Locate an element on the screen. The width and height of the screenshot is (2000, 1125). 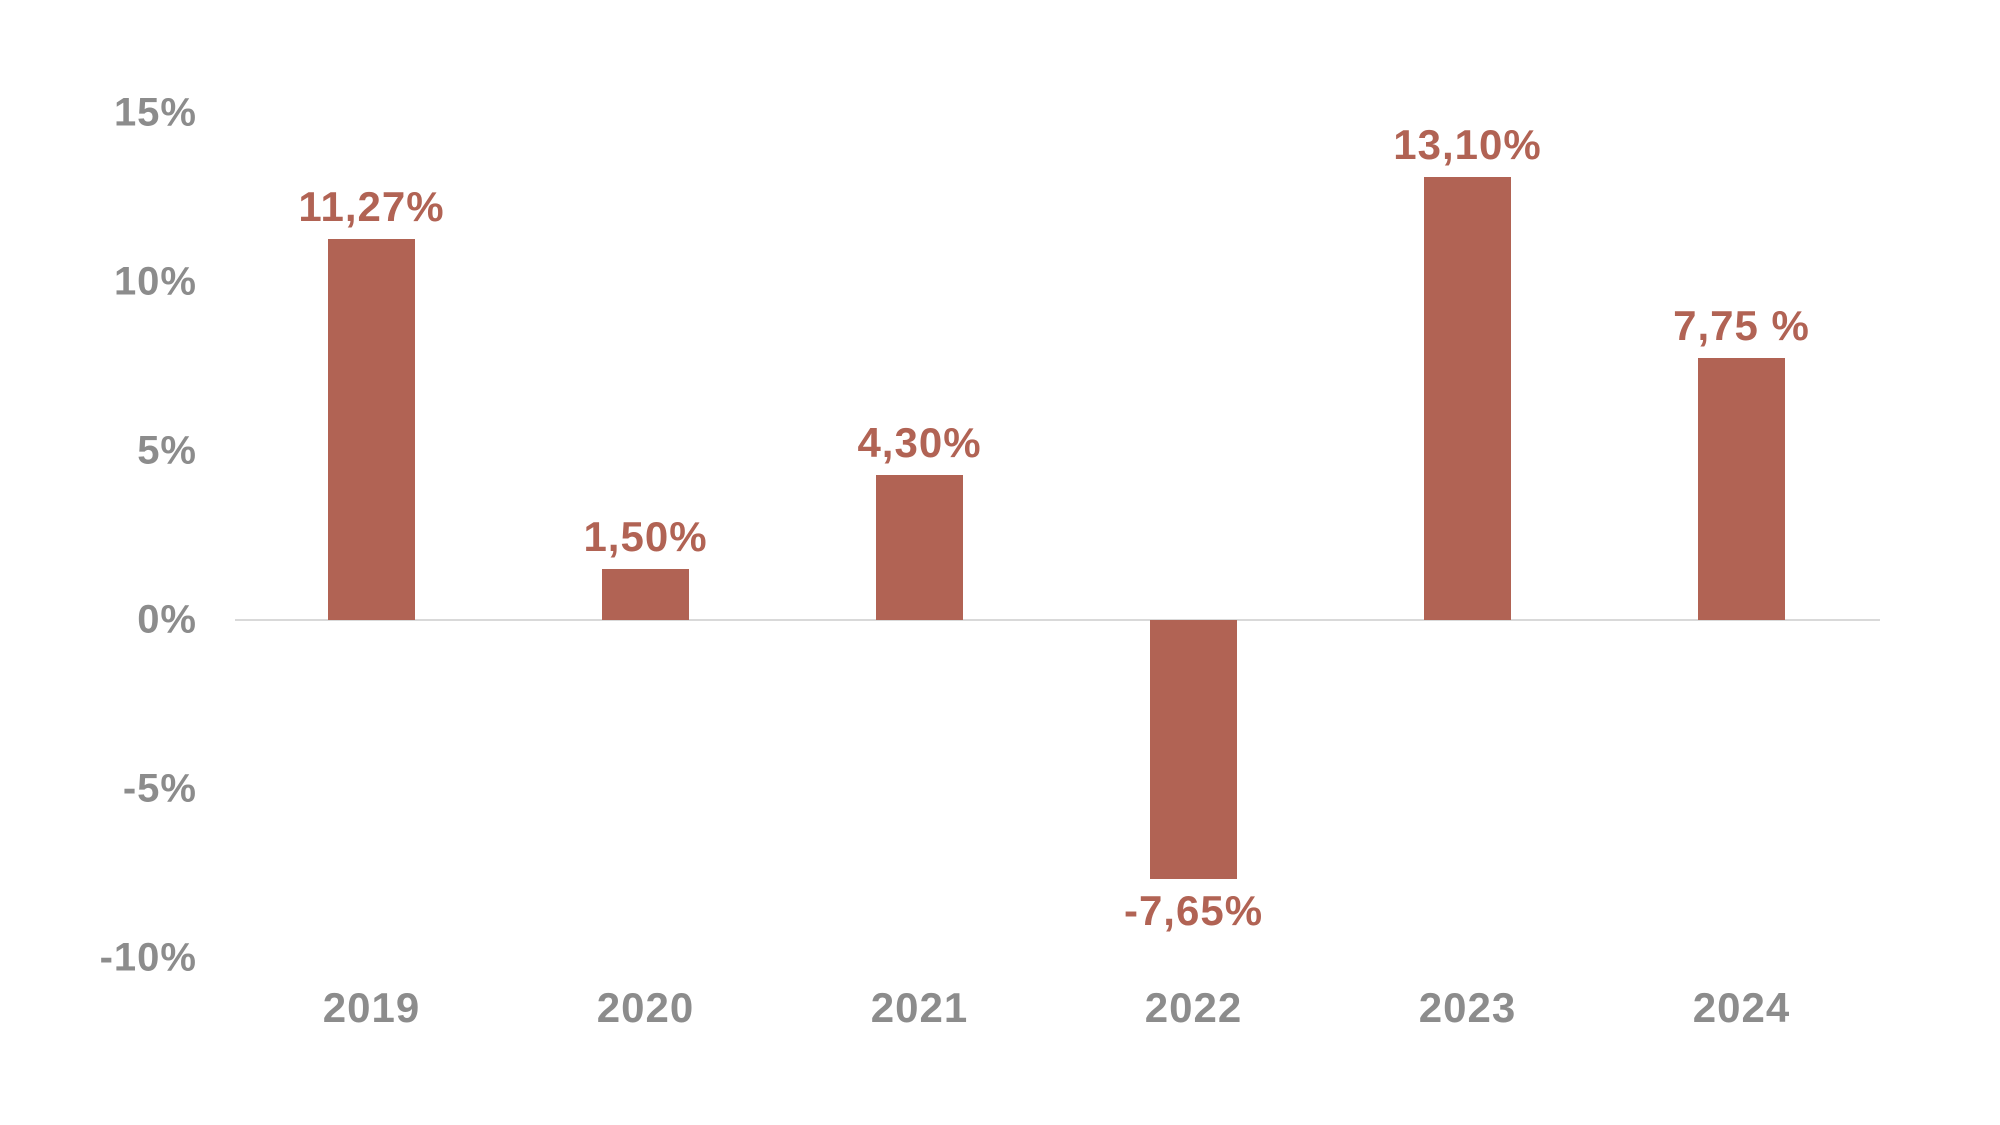
value-label-2022: -7,65% is located at coordinates (1193, 910).